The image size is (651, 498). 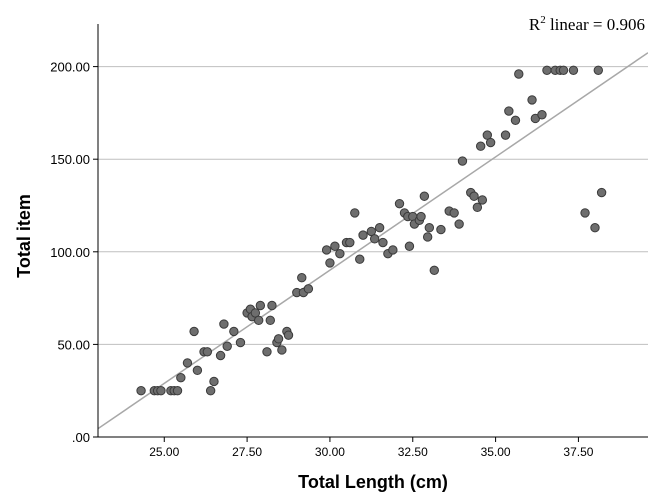 I want to click on y-tick-label: .00, so click(x=81, y=437).